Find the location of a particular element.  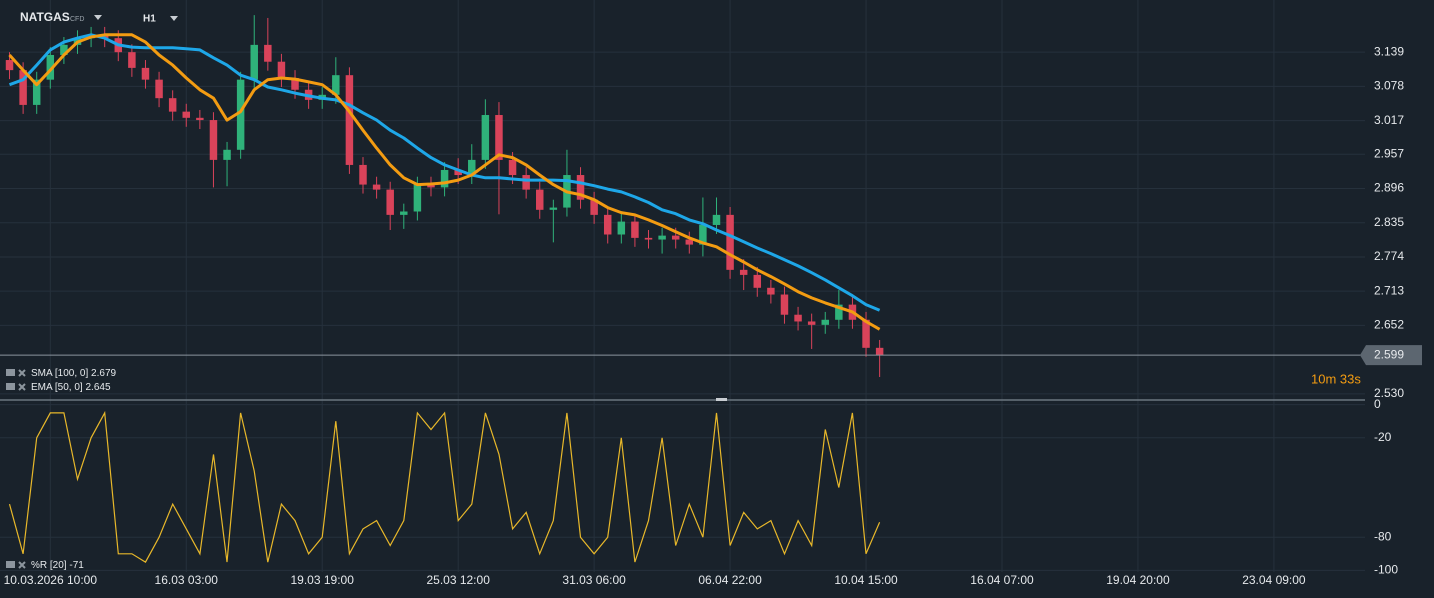

y-tick-label: -100 is located at coordinates (1386, 570).